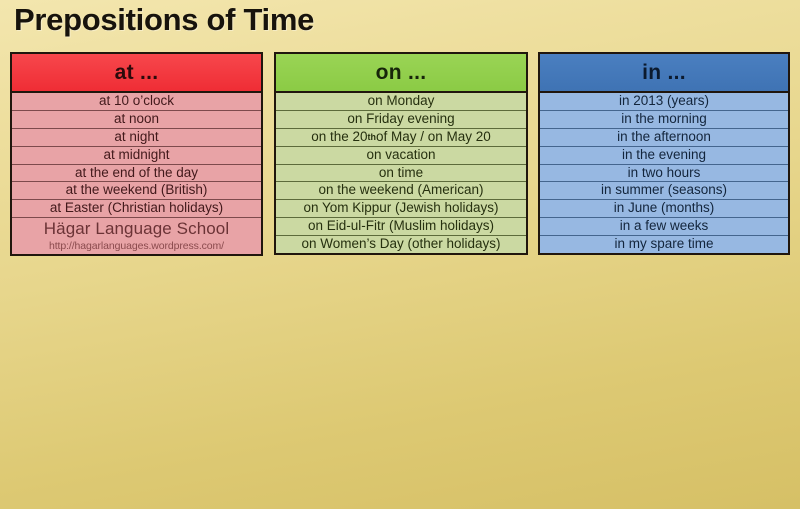 The height and width of the screenshot is (509, 800). I want to click on list-item: on Eid-ul-Fitr (Muslim holidays), so click(401, 227).